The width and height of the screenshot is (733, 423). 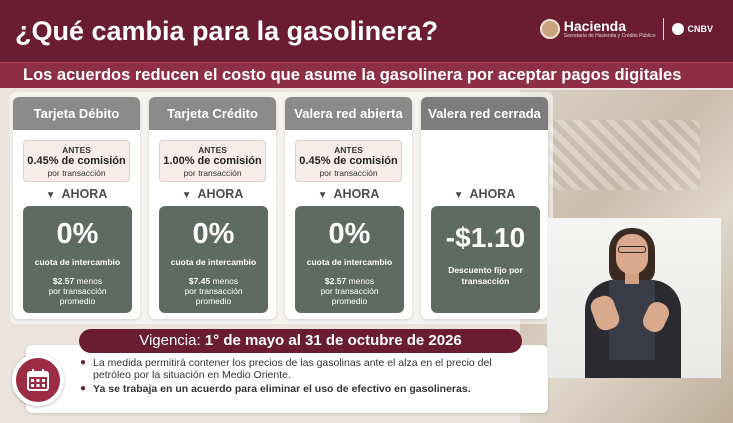 I want to click on calendar-badge, so click(x=38, y=380).